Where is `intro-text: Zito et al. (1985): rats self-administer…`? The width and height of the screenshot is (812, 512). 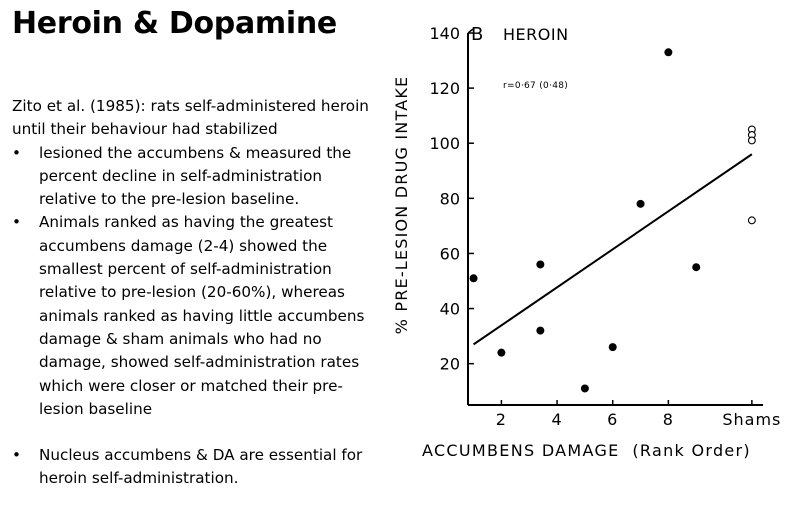 intro-text: Zito et al. (1985): rats self-administer… is located at coordinates (190, 118).